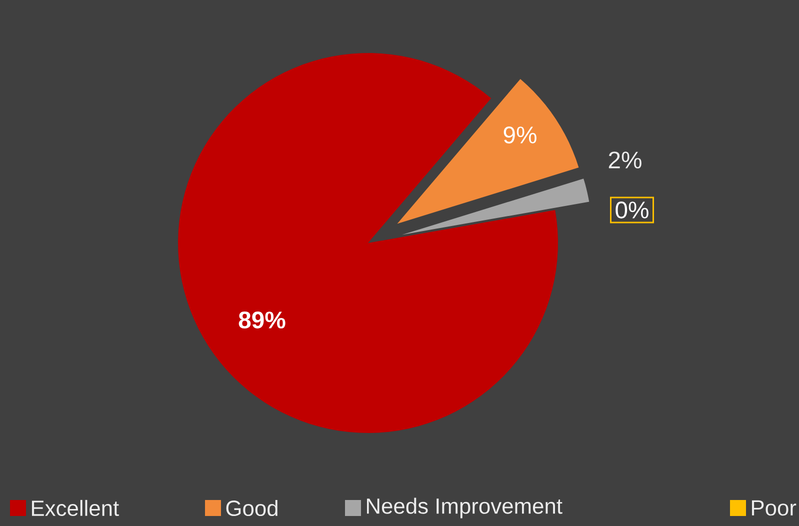 The width and height of the screenshot is (799, 526). Describe the element at coordinates (262, 320) in the screenshot. I see `data-label: 89%` at that location.